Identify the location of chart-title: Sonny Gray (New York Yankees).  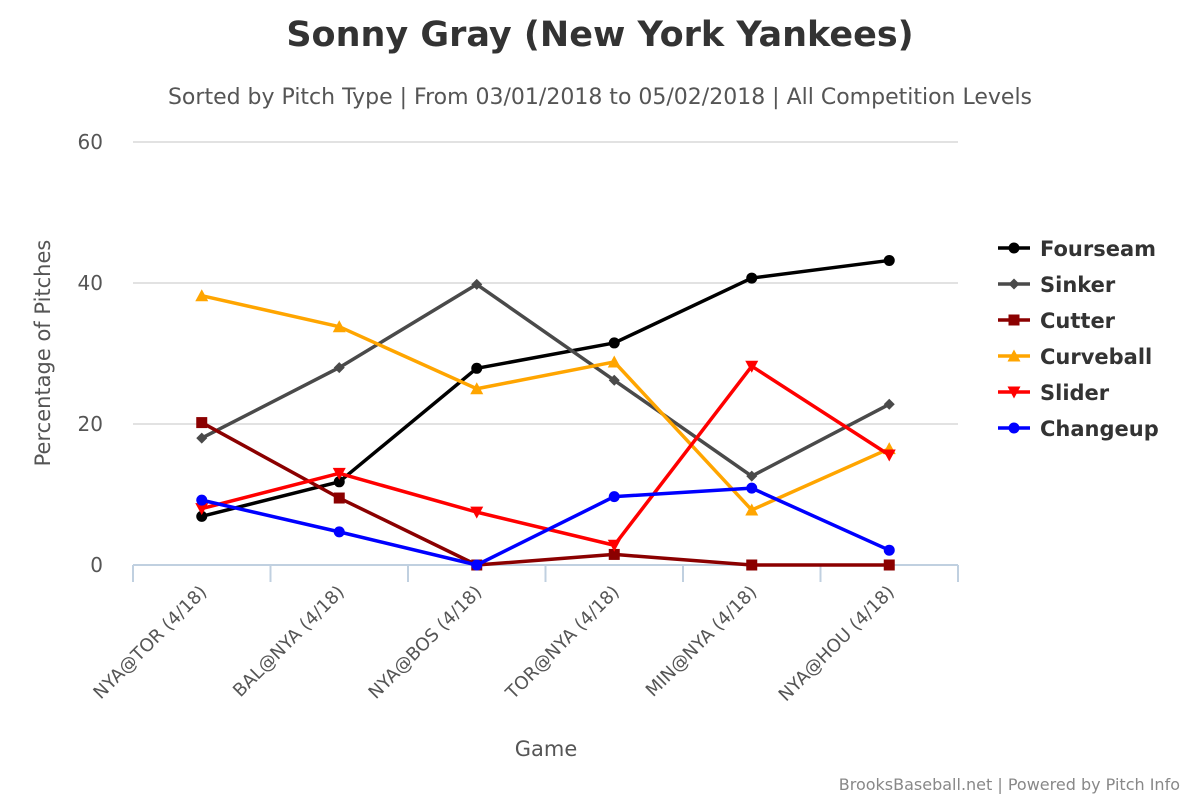
(599, 35).